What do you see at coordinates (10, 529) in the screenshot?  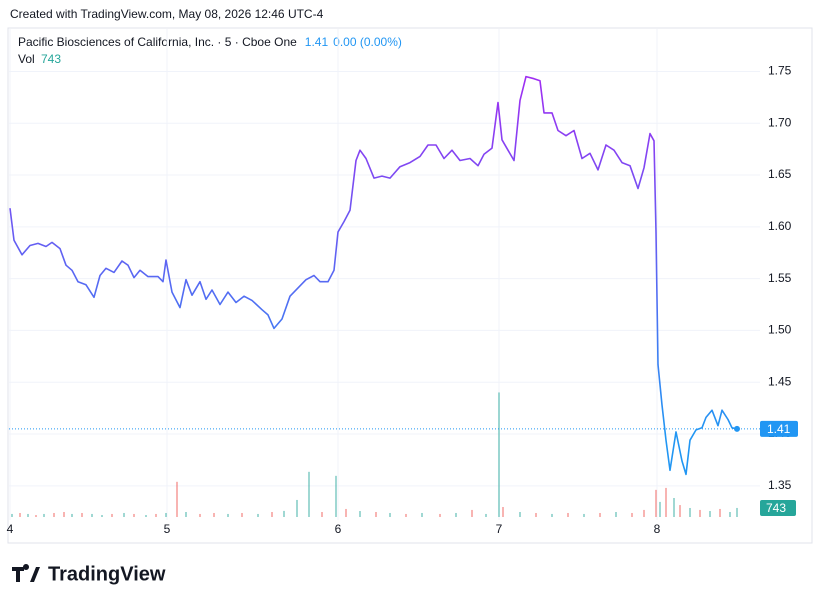 I see `x-tick-label: 4` at bounding box center [10, 529].